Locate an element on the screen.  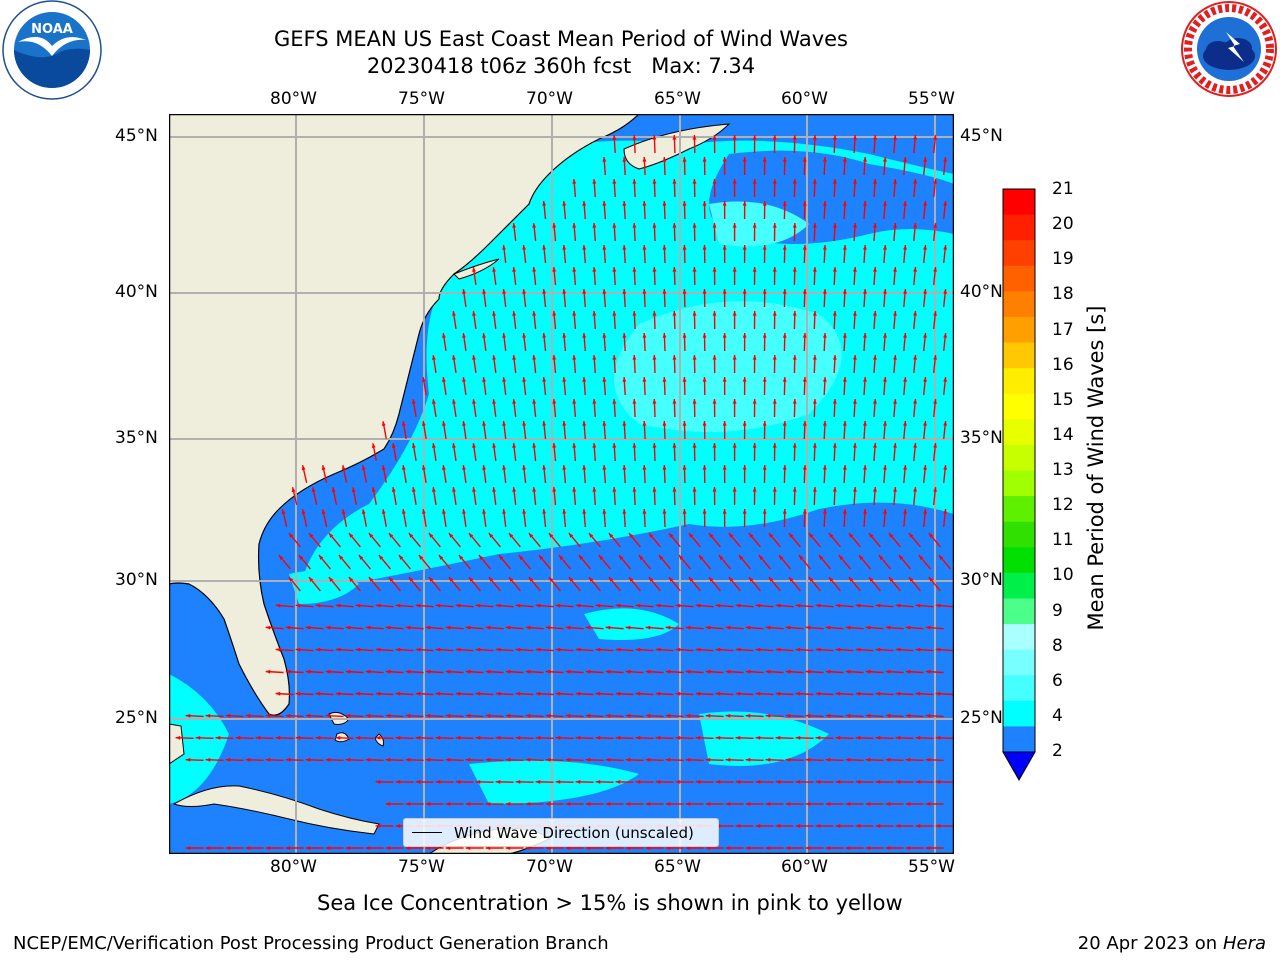
lat-label-left-30n: 30°N is located at coordinates (136, 580).